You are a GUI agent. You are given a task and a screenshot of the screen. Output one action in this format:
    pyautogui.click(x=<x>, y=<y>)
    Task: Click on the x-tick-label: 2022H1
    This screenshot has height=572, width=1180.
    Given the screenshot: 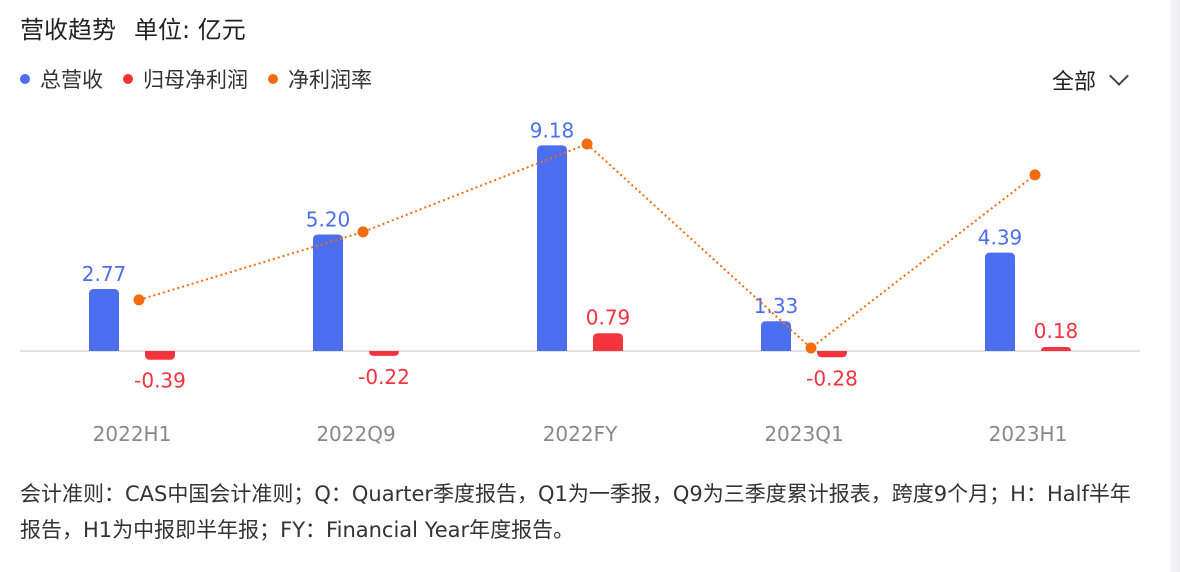 What is the action you would take?
    pyautogui.click(x=132, y=434)
    